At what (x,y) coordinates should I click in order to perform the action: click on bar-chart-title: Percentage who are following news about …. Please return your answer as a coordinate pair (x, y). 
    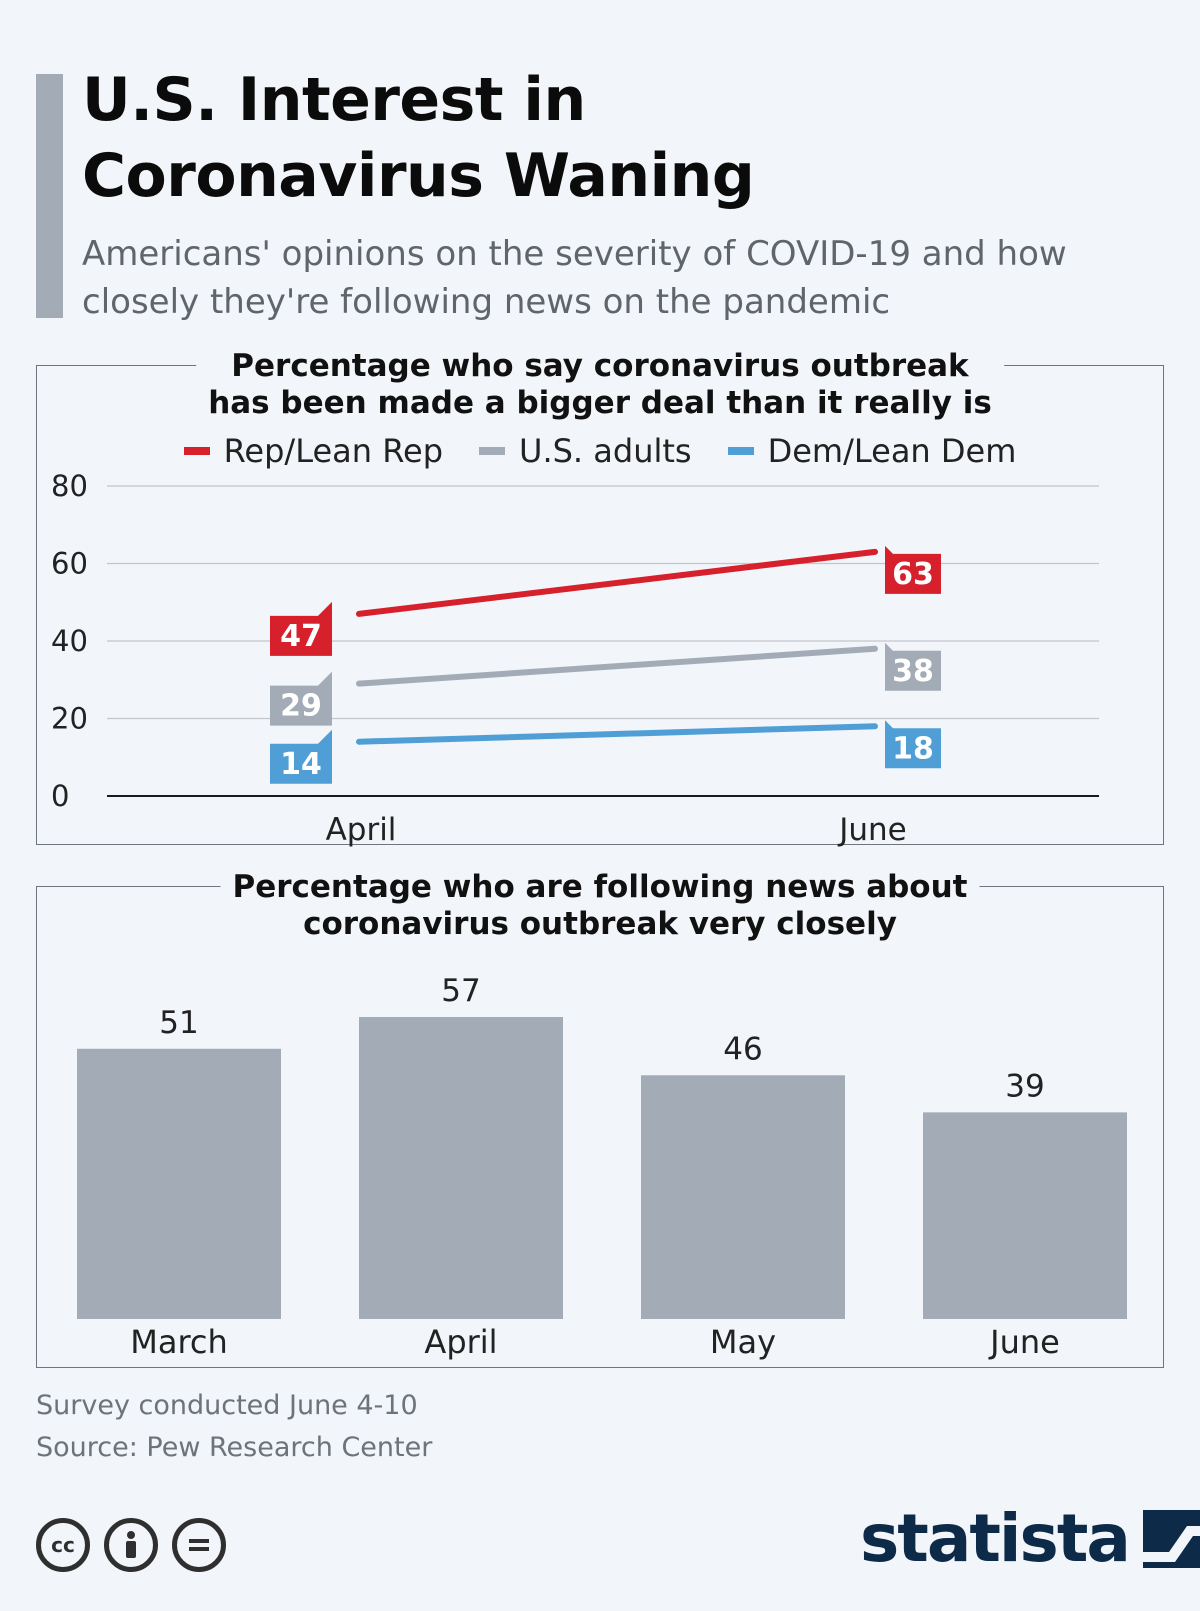
    Looking at the image, I should click on (600, 906).